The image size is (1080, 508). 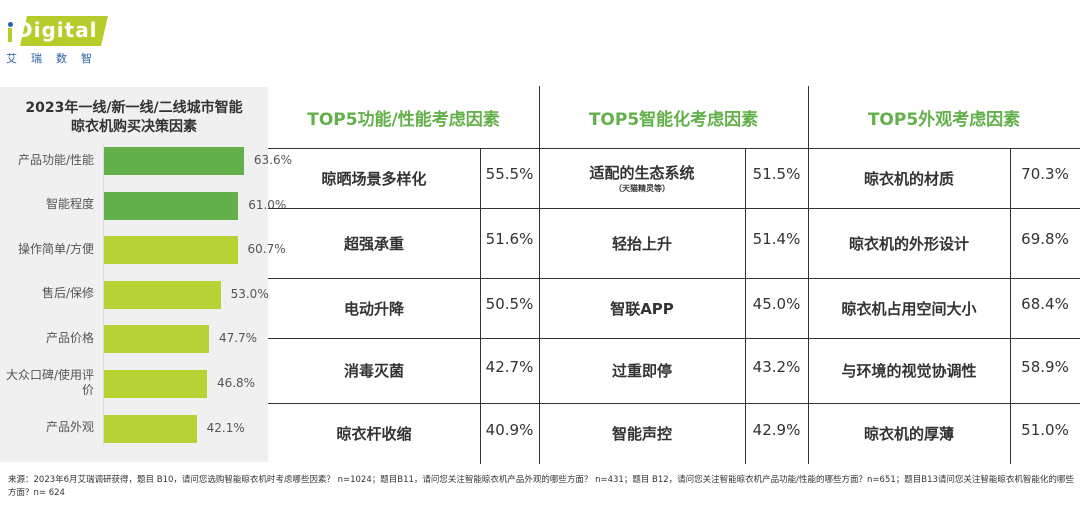 I want to click on y-axis, so click(x=103, y=295).